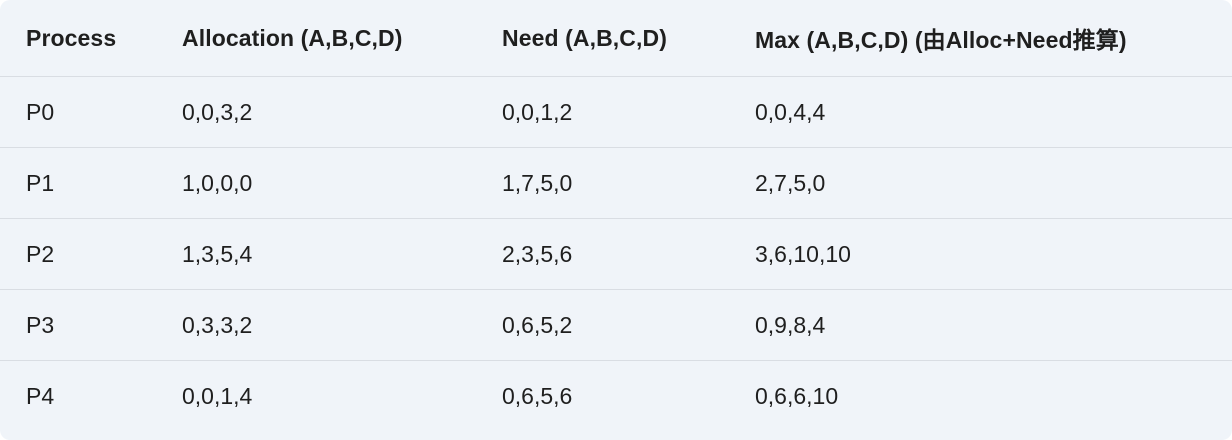 This screenshot has height=440, width=1232. I want to click on cell-process: P3, so click(78, 325).